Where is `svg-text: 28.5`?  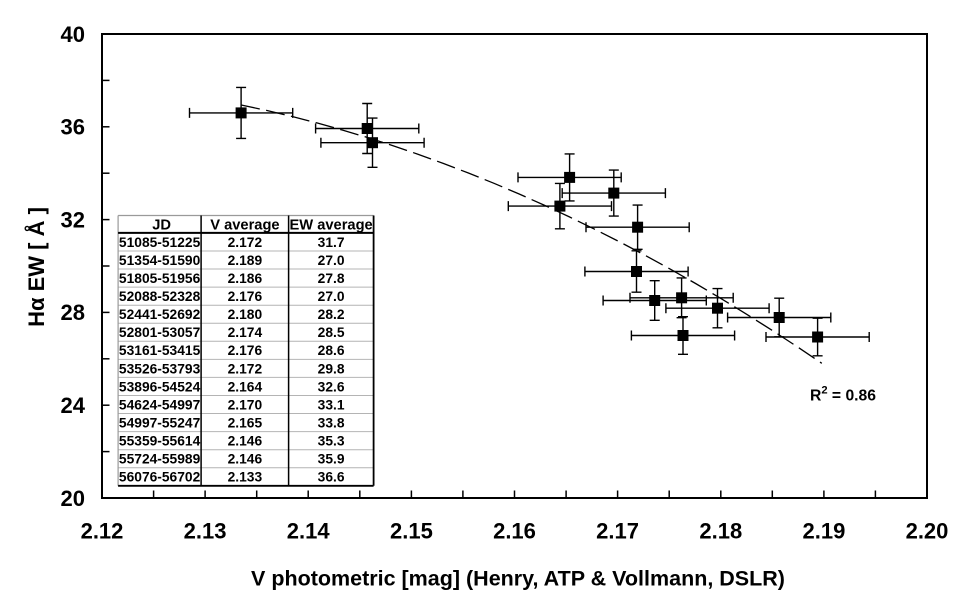 svg-text: 28.5 is located at coordinates (331, 332).